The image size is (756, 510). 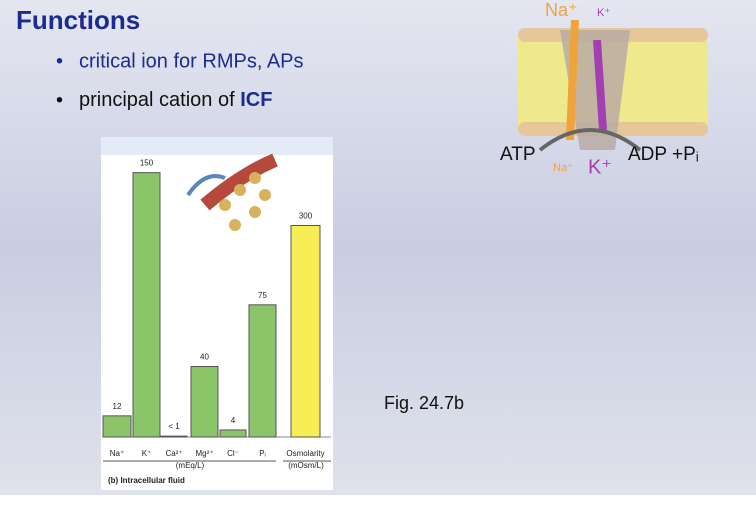 I want to click on value-label: 4, so click(x=233, y=420).